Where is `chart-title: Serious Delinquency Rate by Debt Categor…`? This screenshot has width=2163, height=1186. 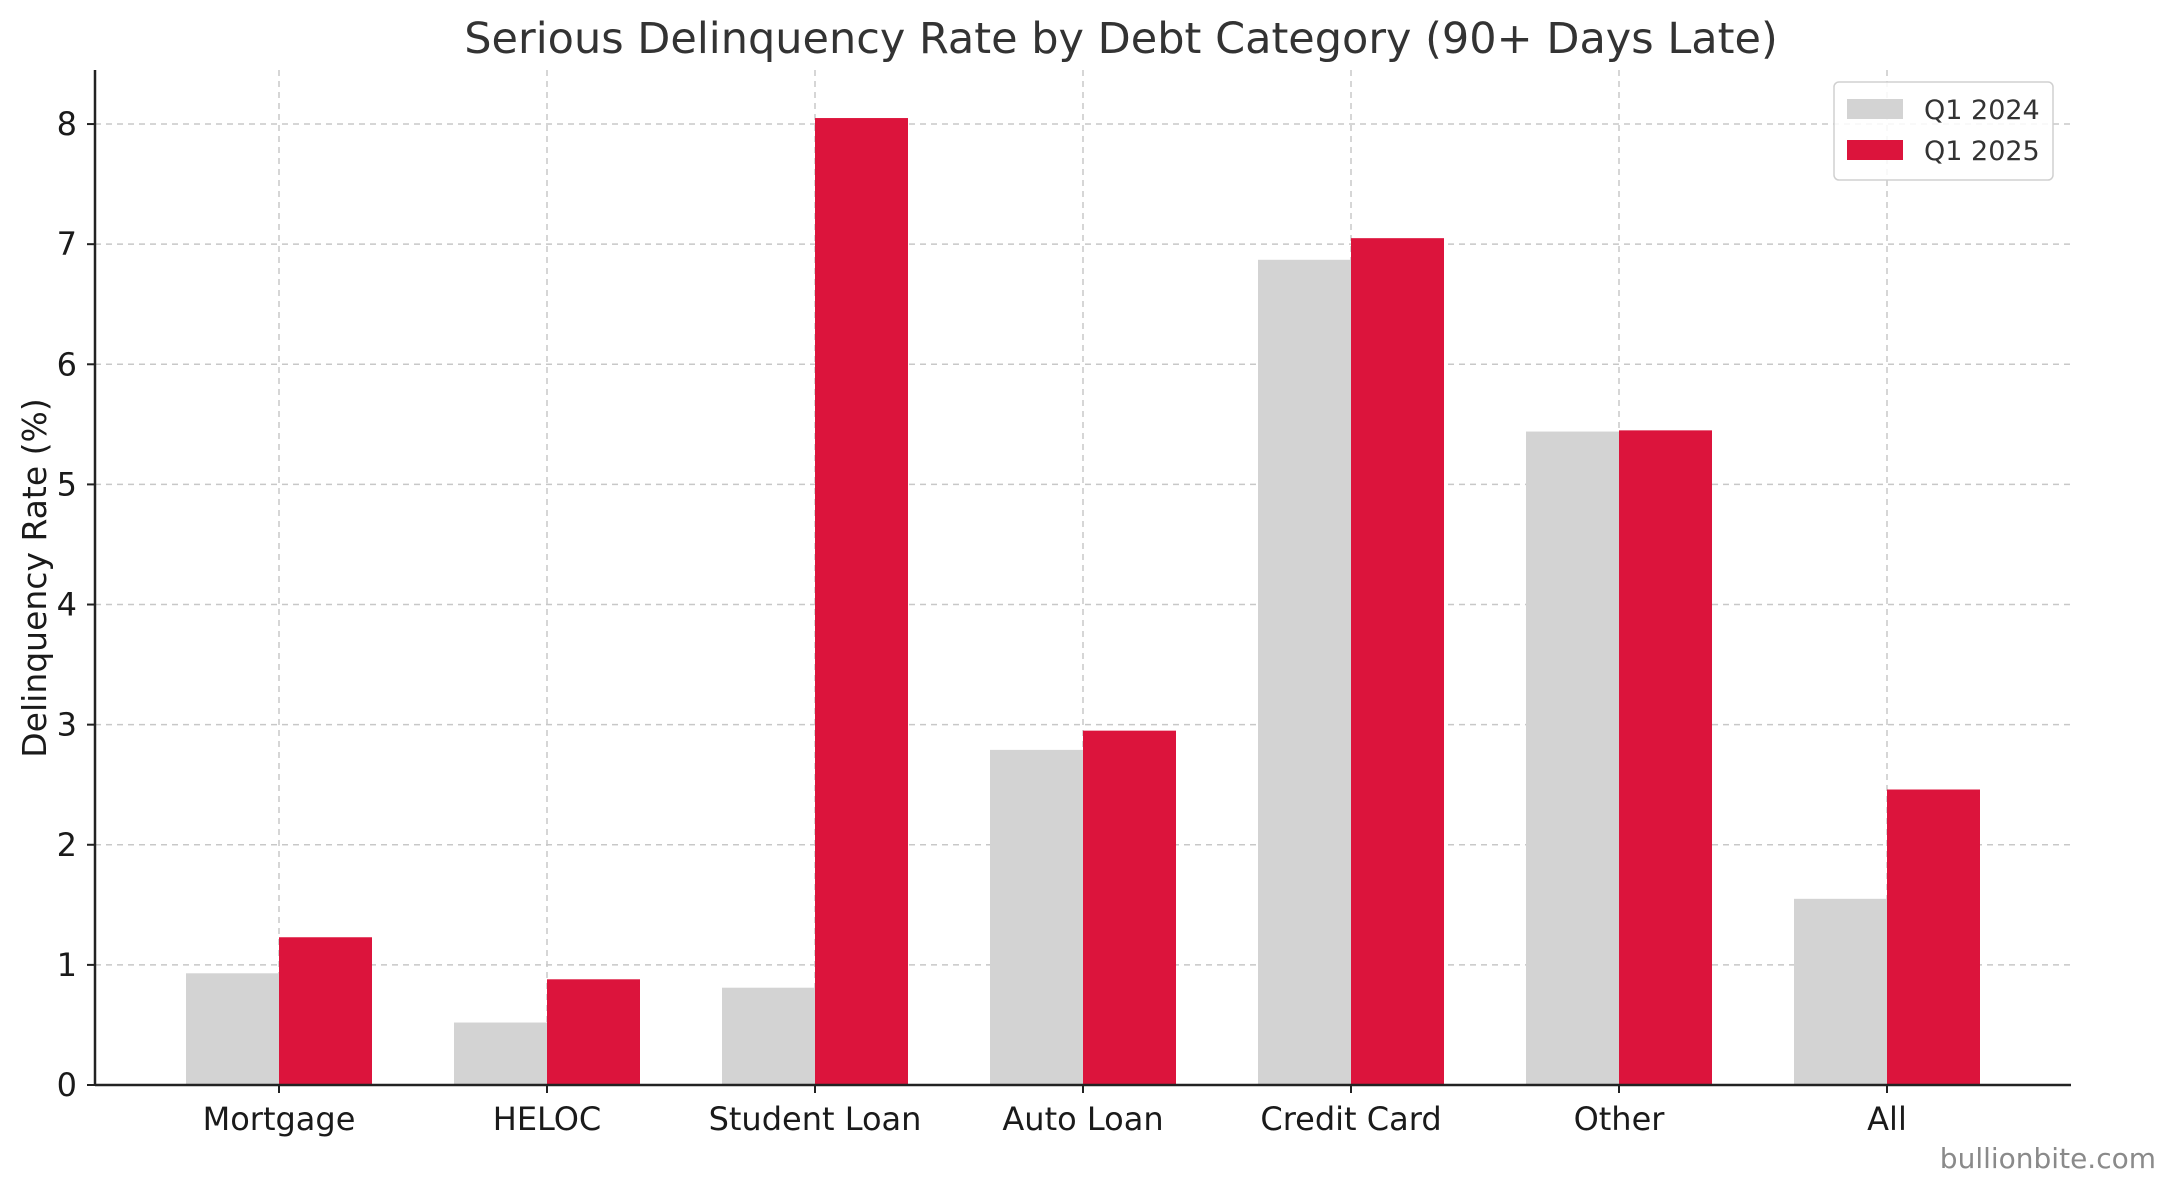 chart-title: Serious Delinquency Rate by Debt Categor… is located at coordinates (1120, 39).